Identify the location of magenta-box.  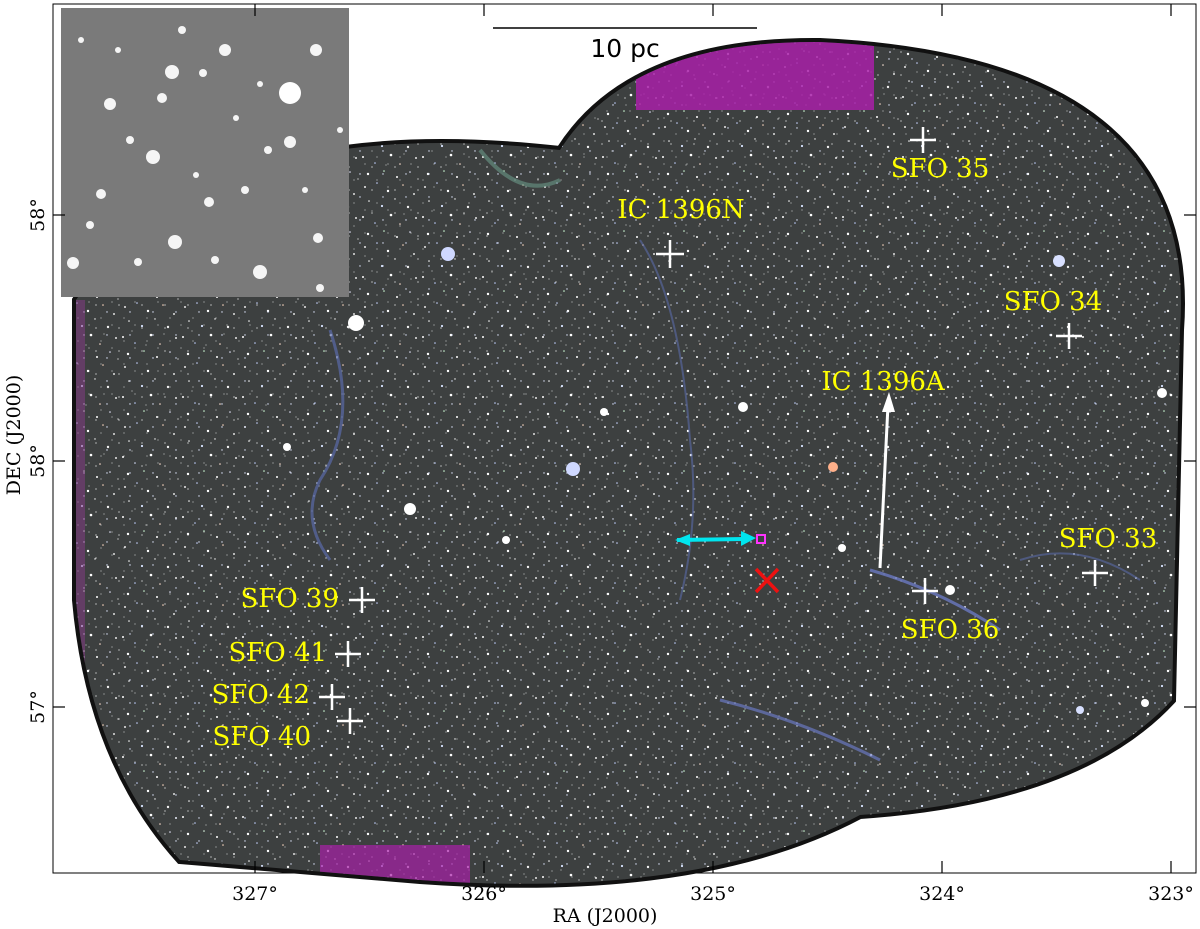
(761, 539).